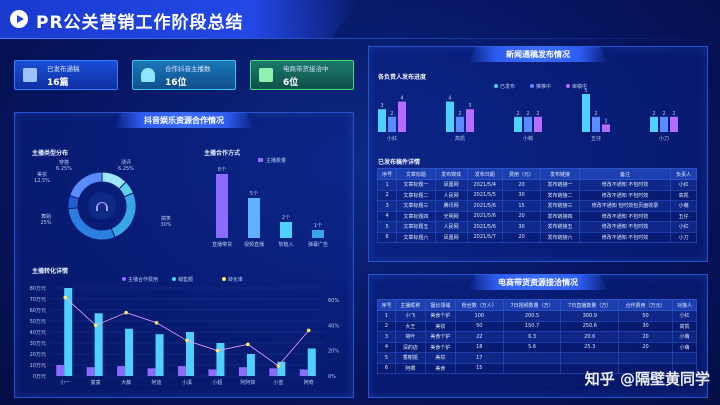  Describe the element at coordinates (387, 206) in the screenshot. I see `table-cell: 3` at that location.